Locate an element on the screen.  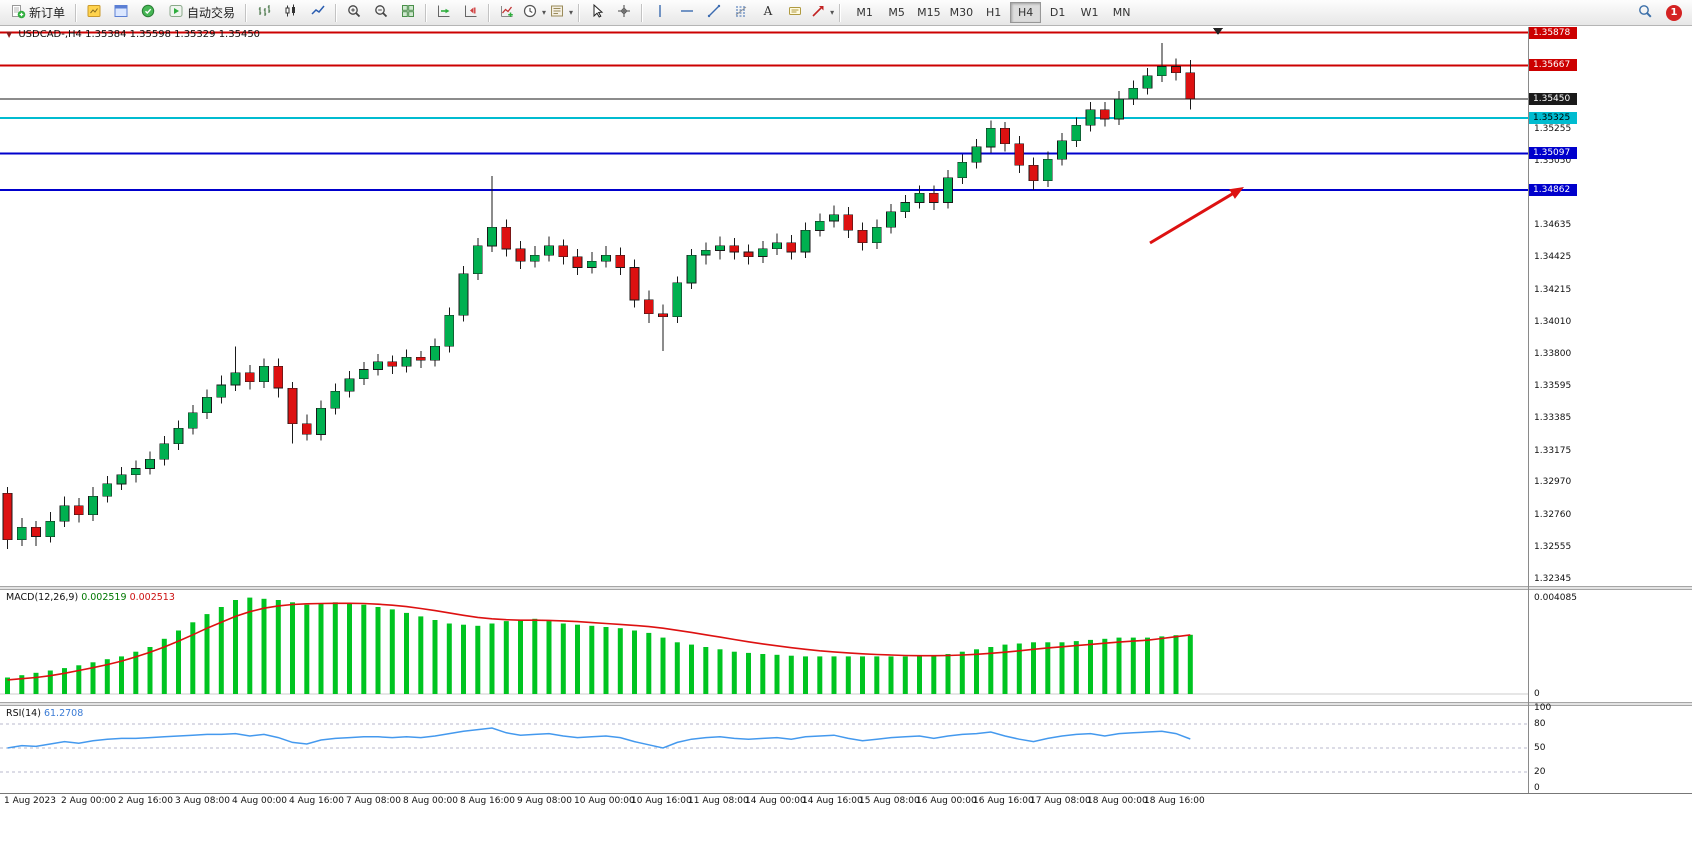
auto-trading-icon is located at coordinates (176, 12).